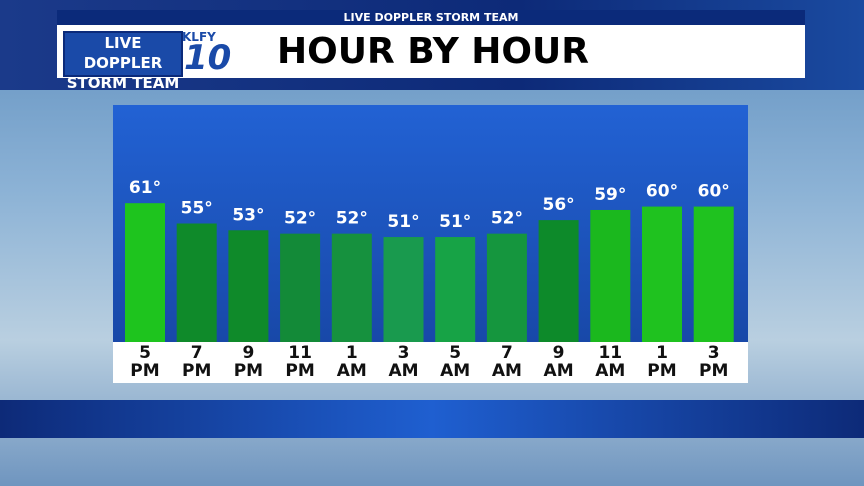  Describe the element at coordinates (558, 362) in the screenshot. I see `x-tick-label: 9 AM` at that location.